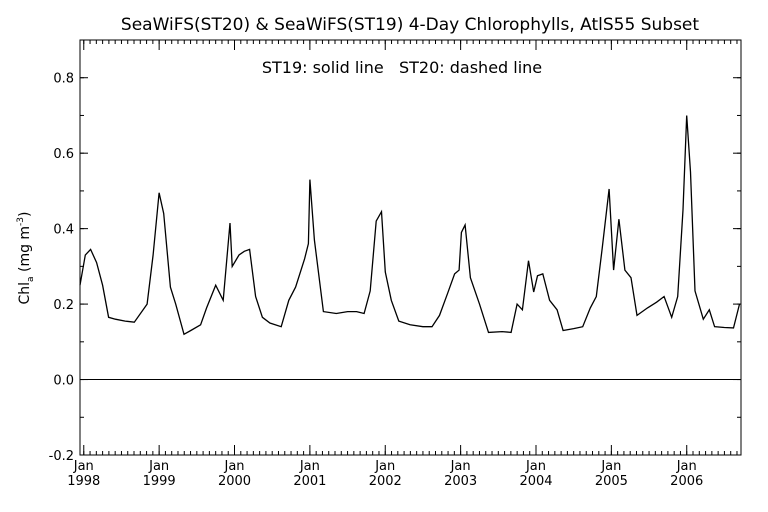 This screenshot has height=512, width=768. Describe the element at coordinates (460, 481) in the screenshot. I see `x-tick-year-label: 2003` at that location.